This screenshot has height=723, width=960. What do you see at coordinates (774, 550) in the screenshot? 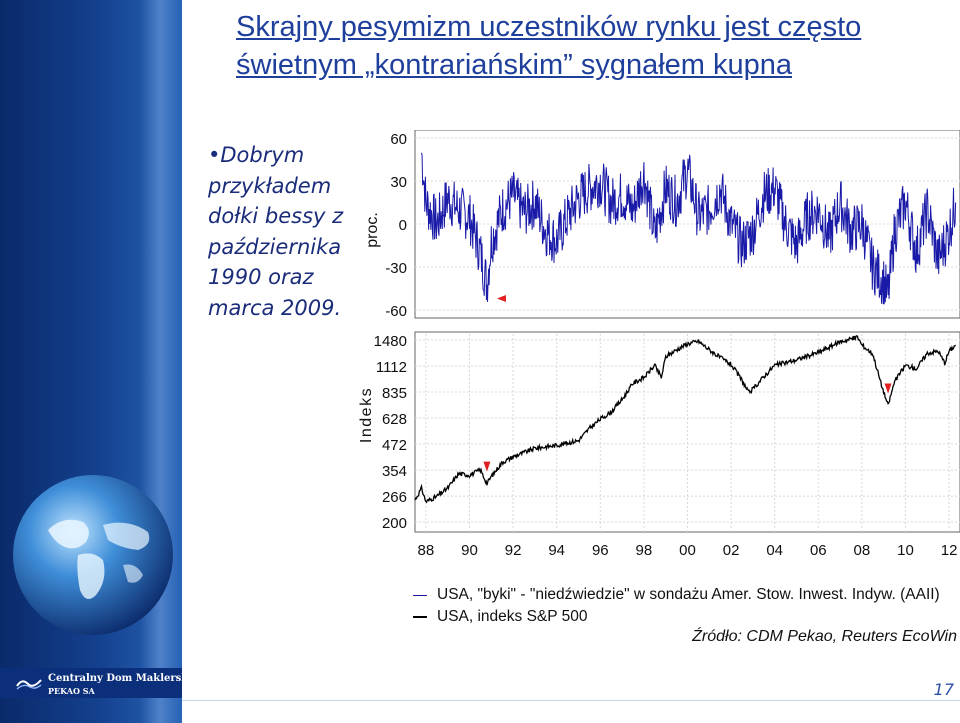
I see `x-tick-label: 04` at bounding box center [774, 550].